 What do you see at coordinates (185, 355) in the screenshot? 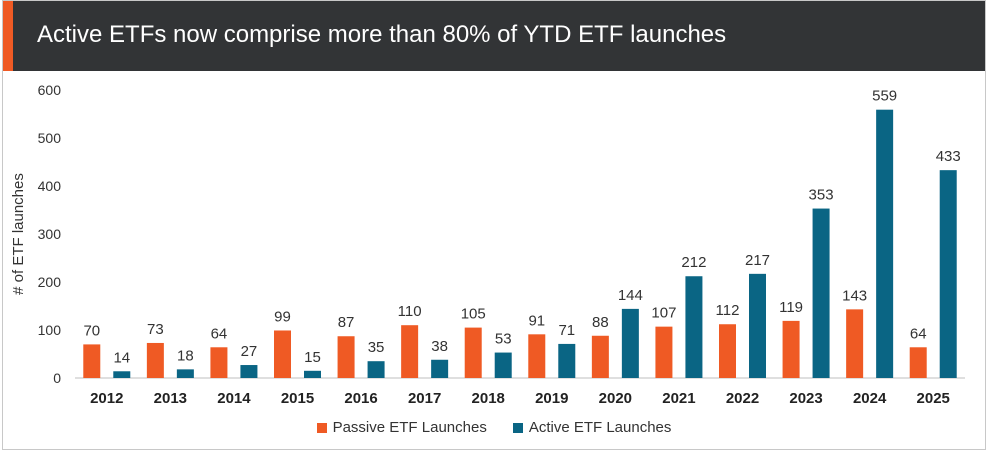
I see `data-label-active: 18` at bounding box center [185, 355].